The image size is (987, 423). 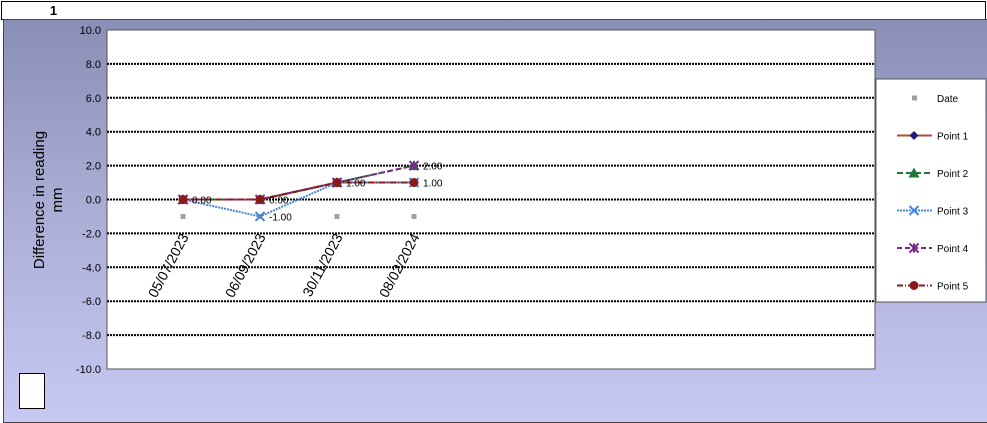 I want to click on legend-label: Point 3, so click(x=953, y=212).